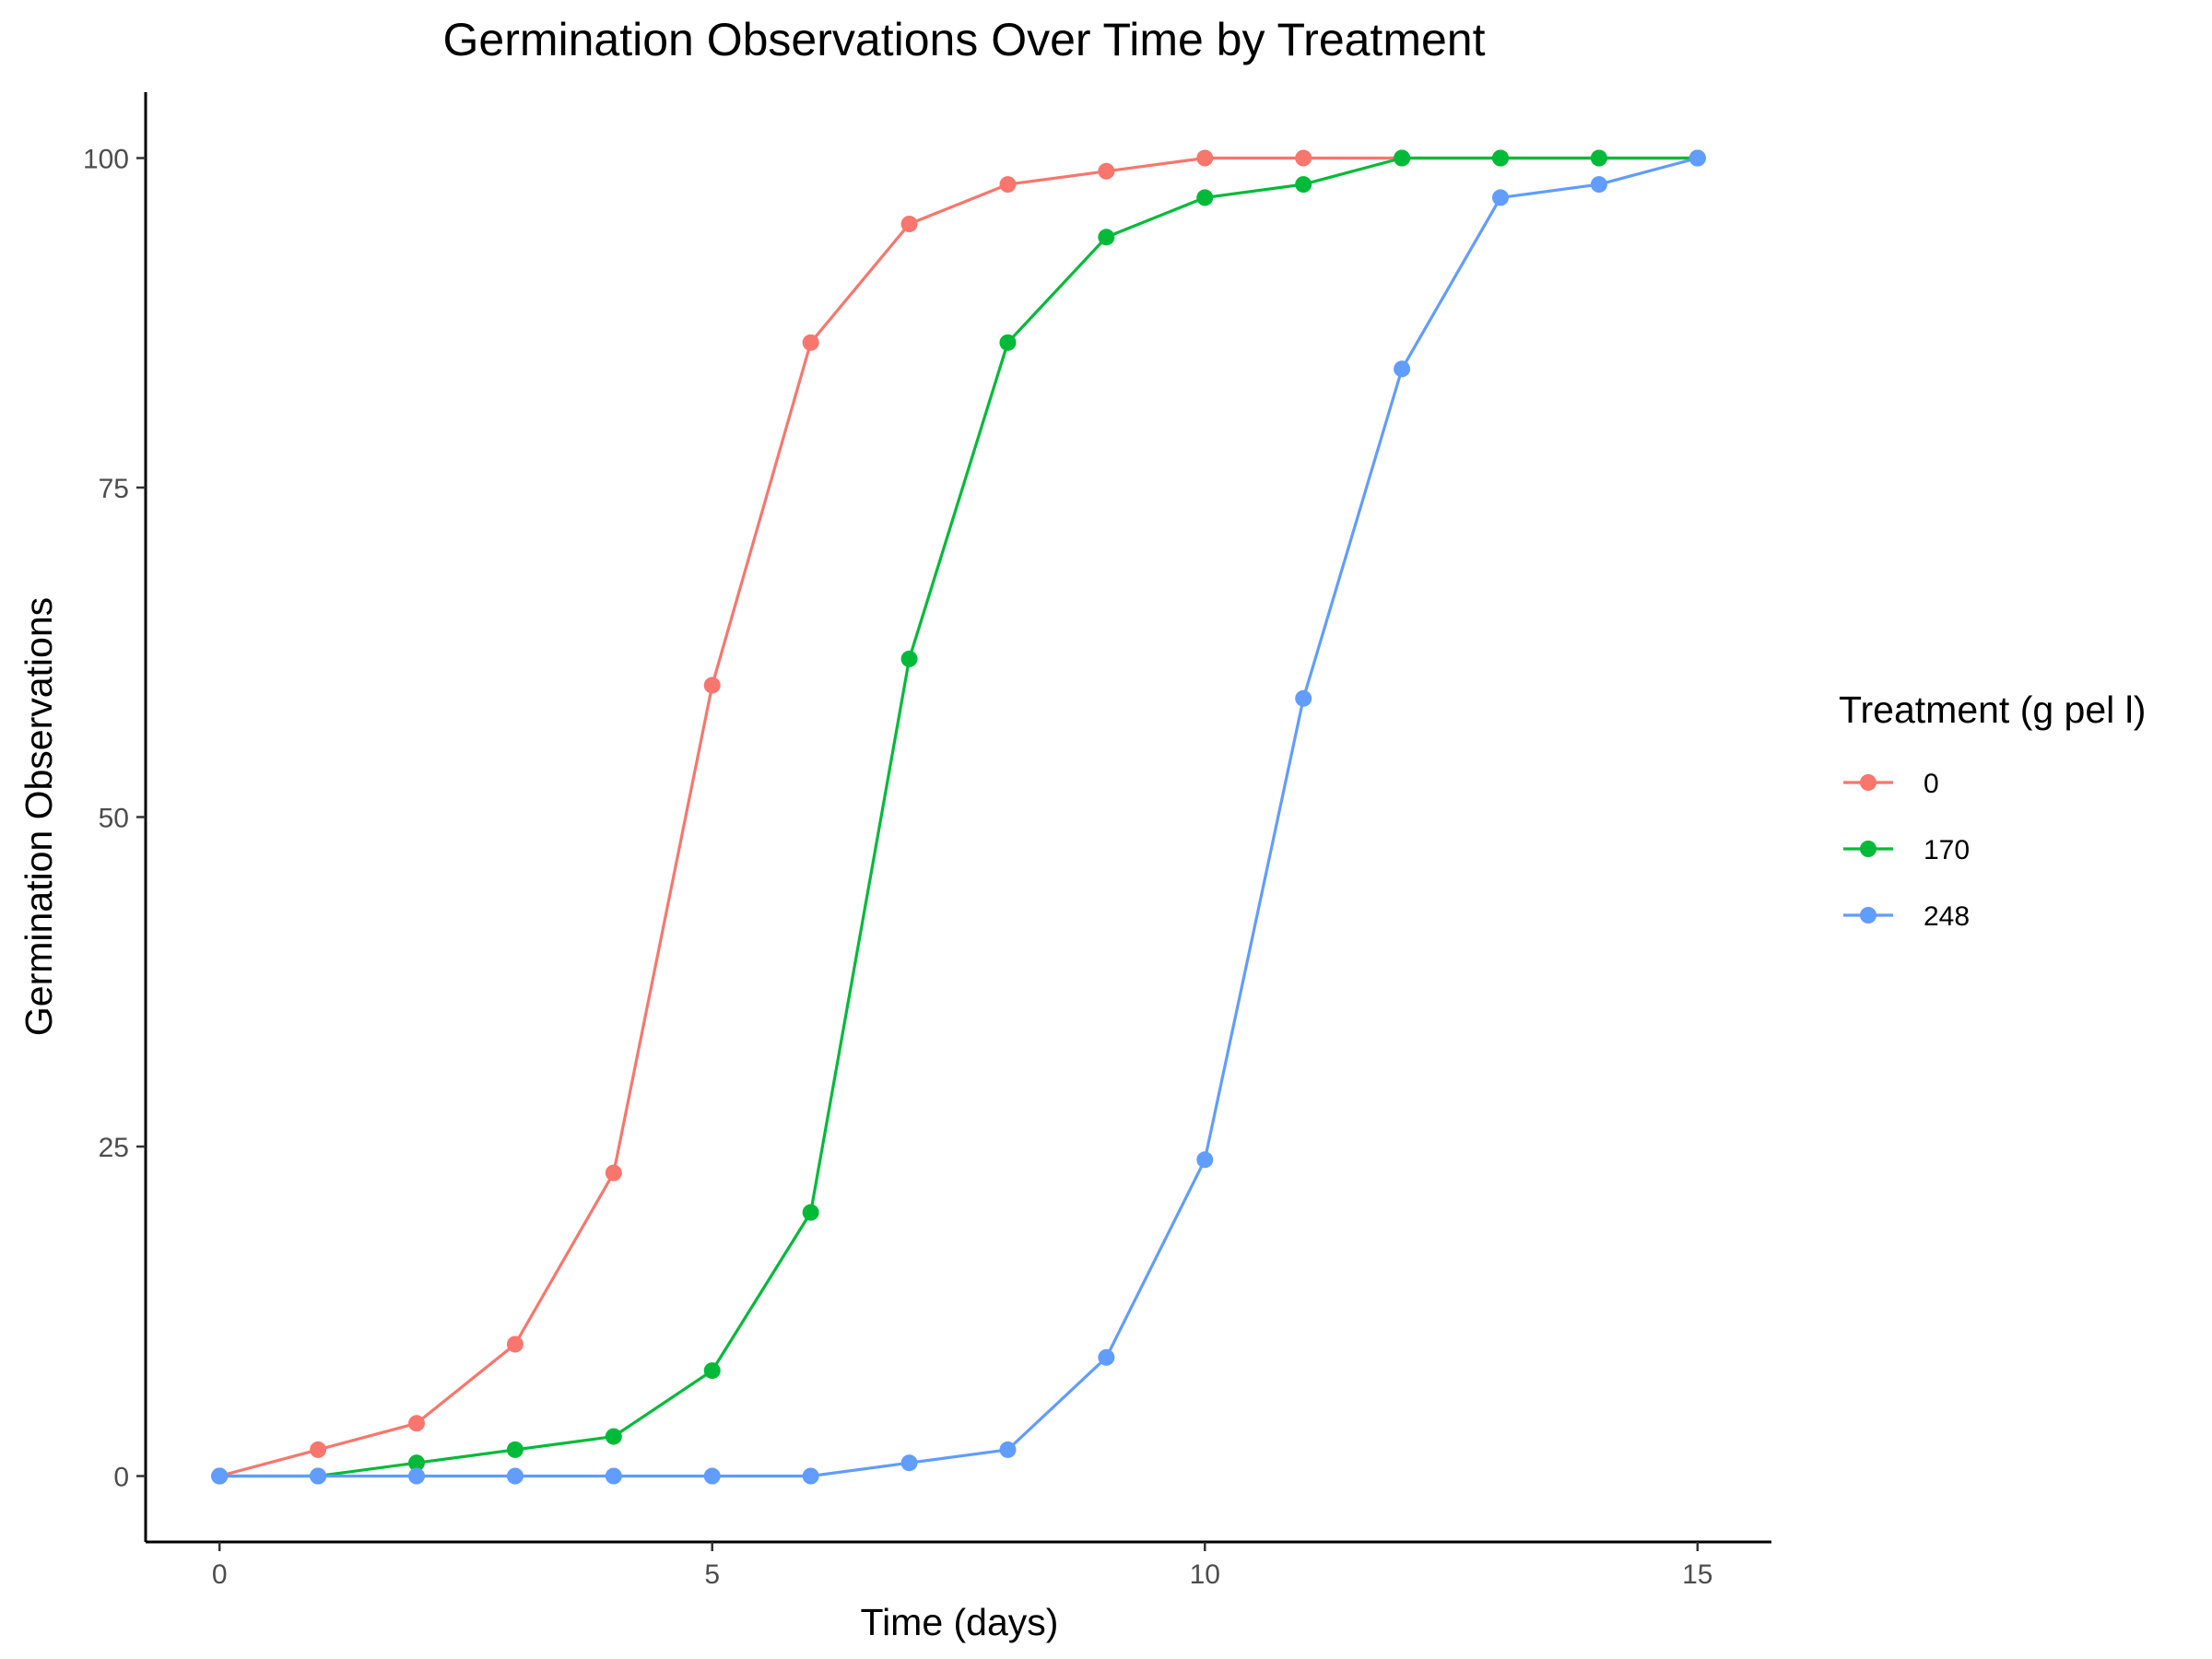 This screenshot has height=1659, width=2212. I want to click on legend-items: 0 170 248, so click(1906, 850).